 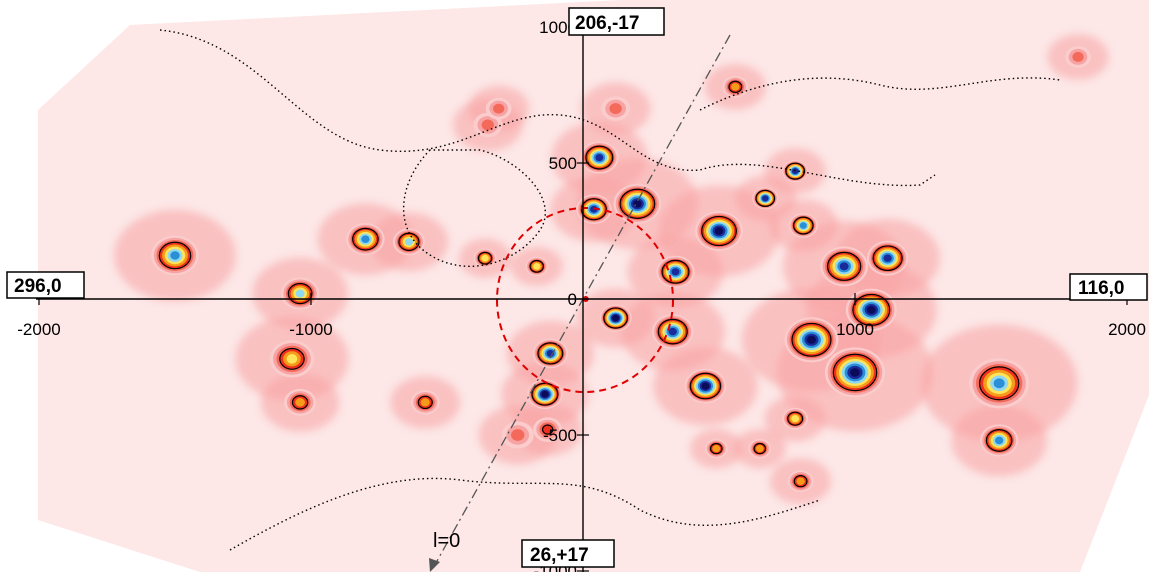 What do you see at coordinates (38, 286) in the screenshot?
I see `direction-left-text: 296,0` at bounding box center [38, 286].